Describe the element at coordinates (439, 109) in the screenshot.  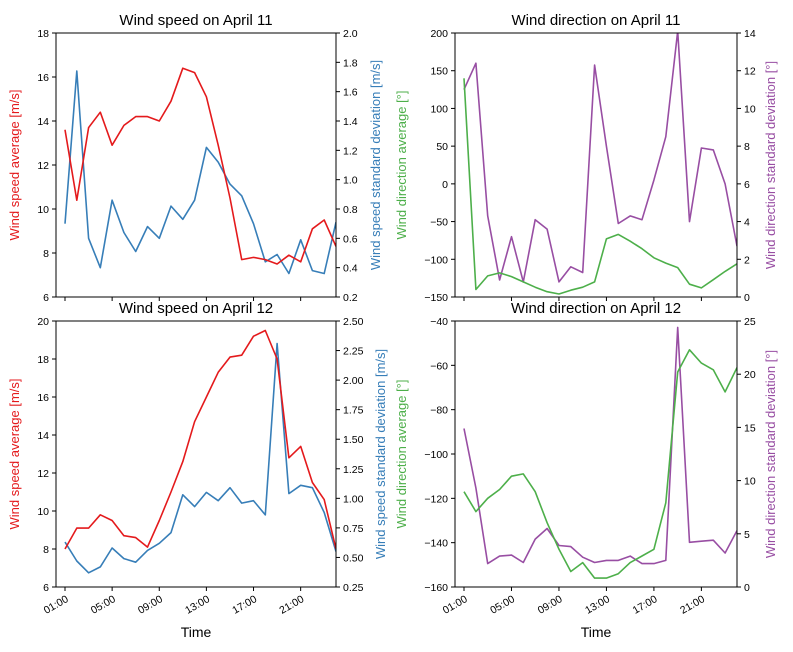
I see `y-tick-label-left: 100` at that location.